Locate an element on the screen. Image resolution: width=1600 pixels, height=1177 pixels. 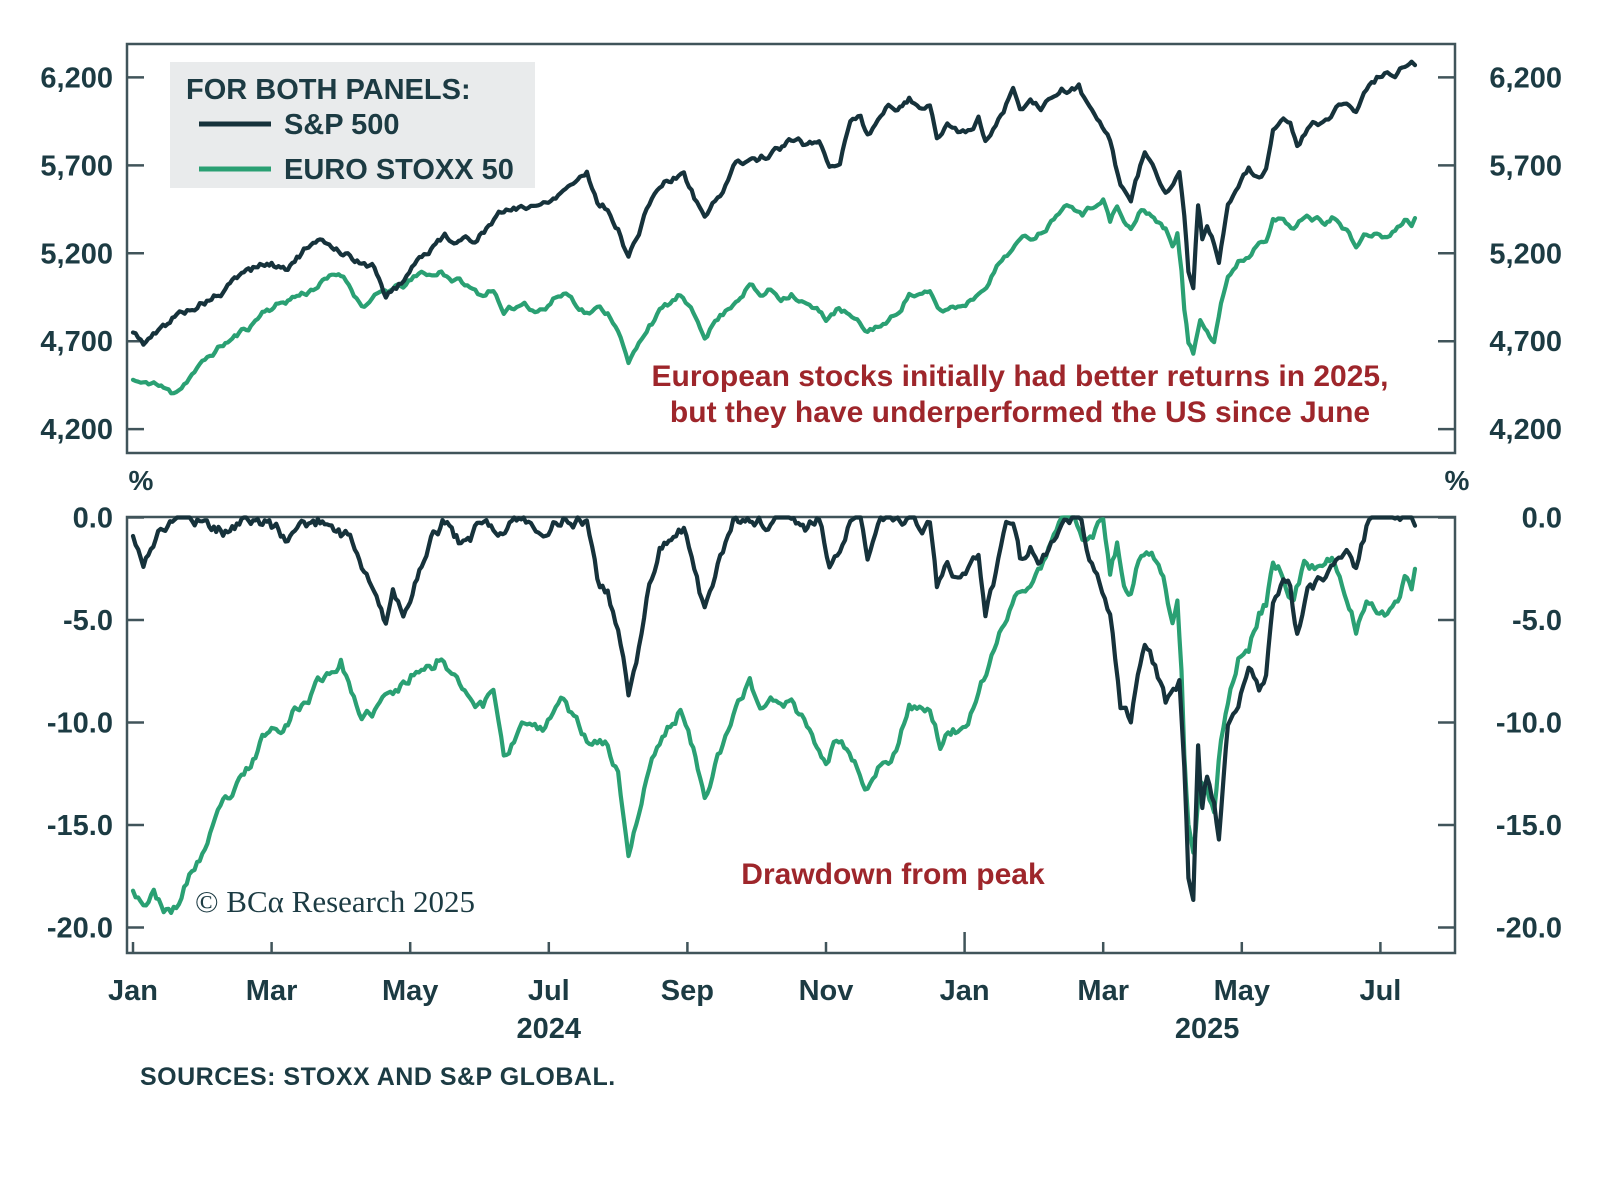
month-label-sep: Sep is located at coordinates (687, 991).